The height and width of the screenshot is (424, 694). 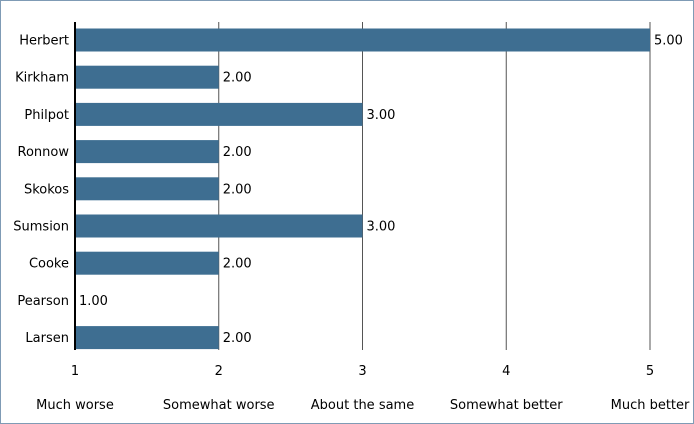 I want to click on x-tick-label-2: 2, so click(x=219, y=371).